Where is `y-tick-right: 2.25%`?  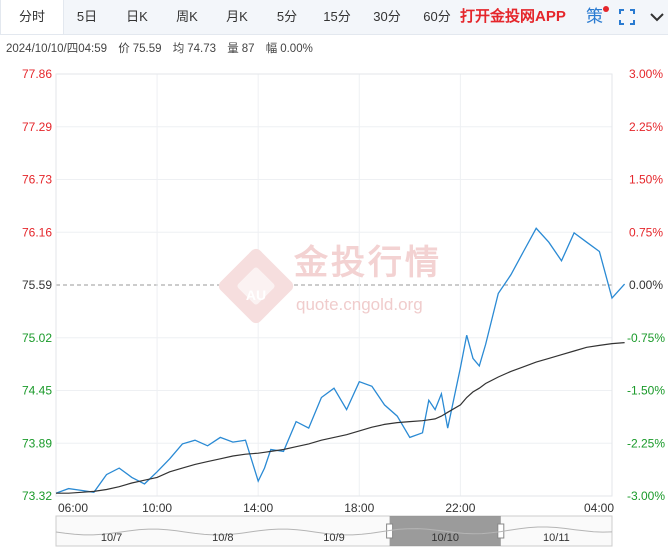
y-tick-right: 2.25% is located at coordinates (646, 127).